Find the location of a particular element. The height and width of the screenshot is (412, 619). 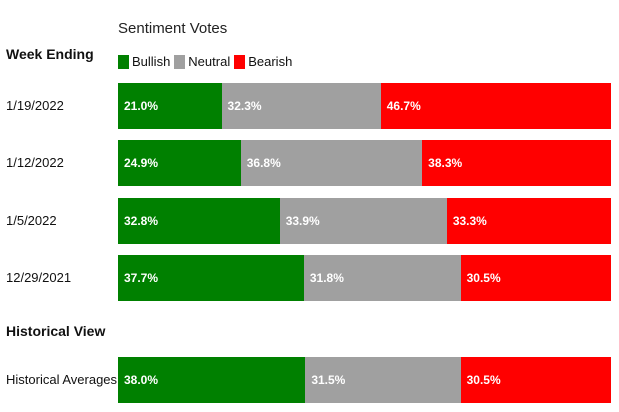

data-label: 33.3% is located at coordinates (469, 221).